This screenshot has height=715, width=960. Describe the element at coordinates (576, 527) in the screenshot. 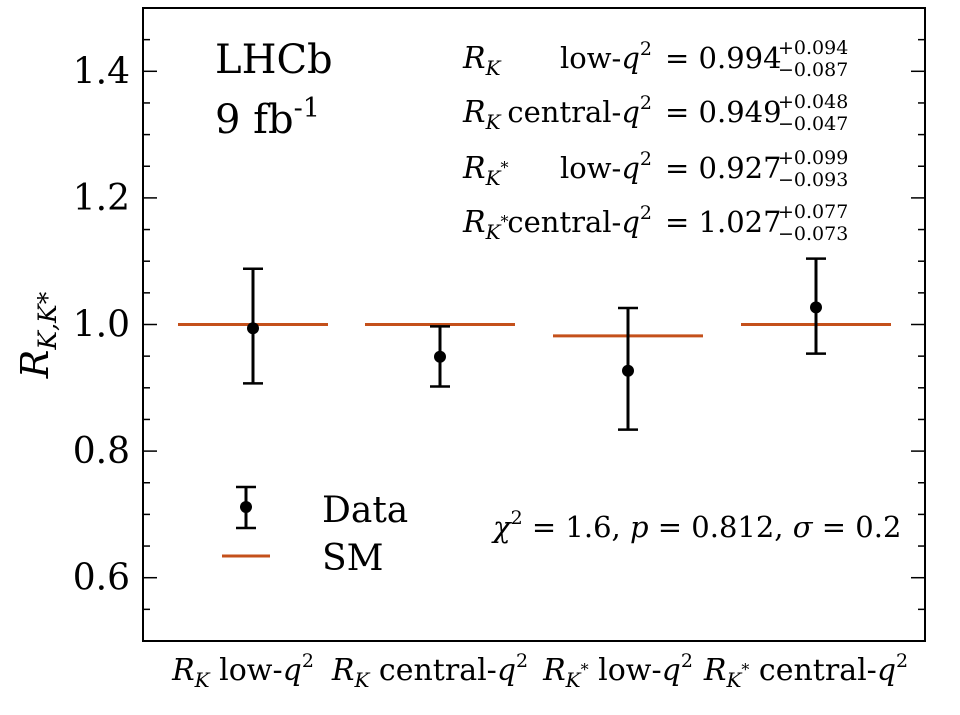

I see `stats-chi-val: = 1.6,` at that location.